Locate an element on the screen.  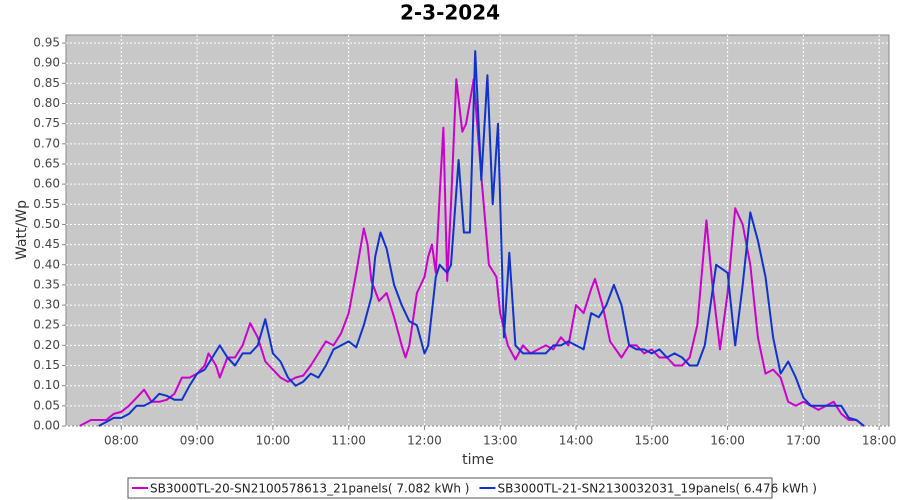
y-tick-label: 0.60 is located at coordinates (46, 184).